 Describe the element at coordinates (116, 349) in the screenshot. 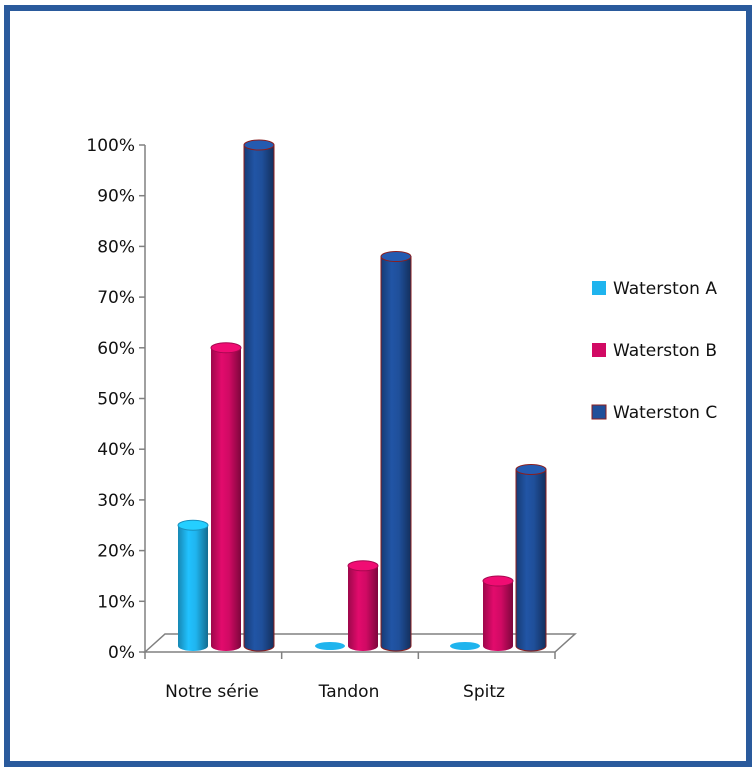

I see `y-tick-label: 60%` at that location.